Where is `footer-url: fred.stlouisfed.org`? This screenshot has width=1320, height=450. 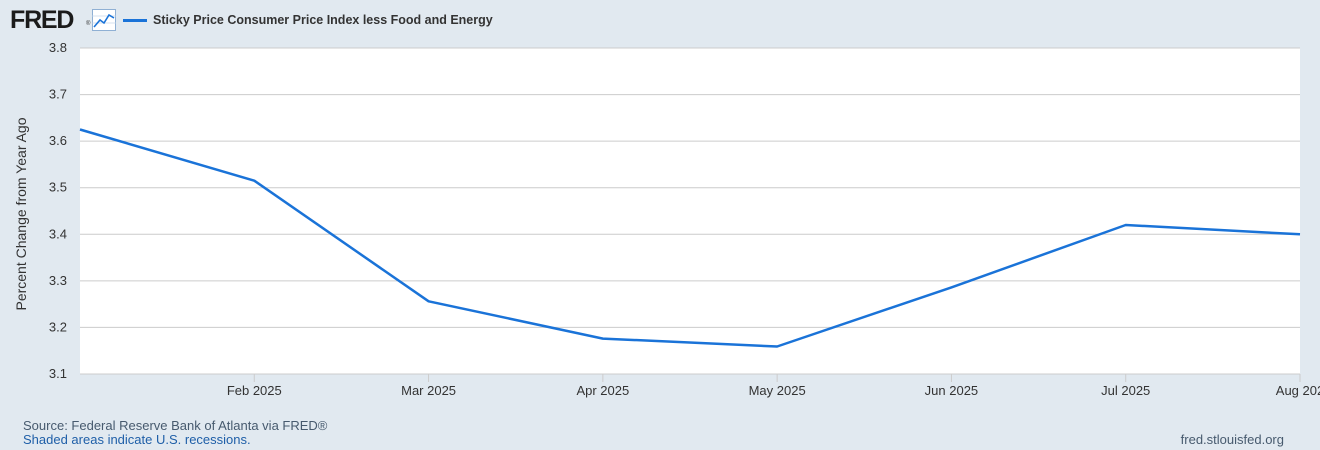
footer-url: fred.stlouisfed.org is located at coordinates (1232, 439).